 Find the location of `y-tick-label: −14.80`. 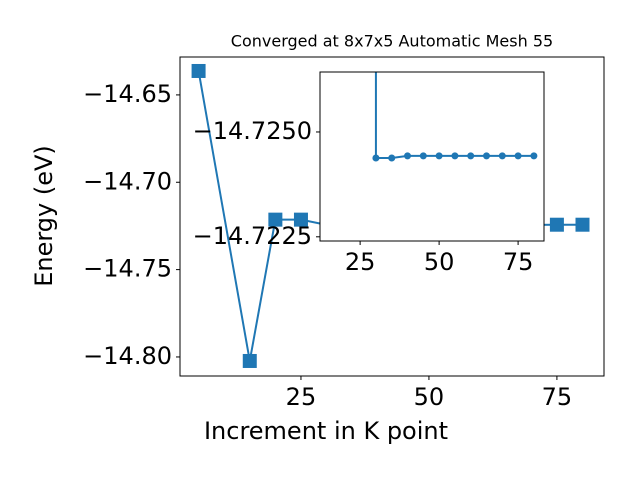

y-tick-label: −14.80 is located at coordinates (127, 356).